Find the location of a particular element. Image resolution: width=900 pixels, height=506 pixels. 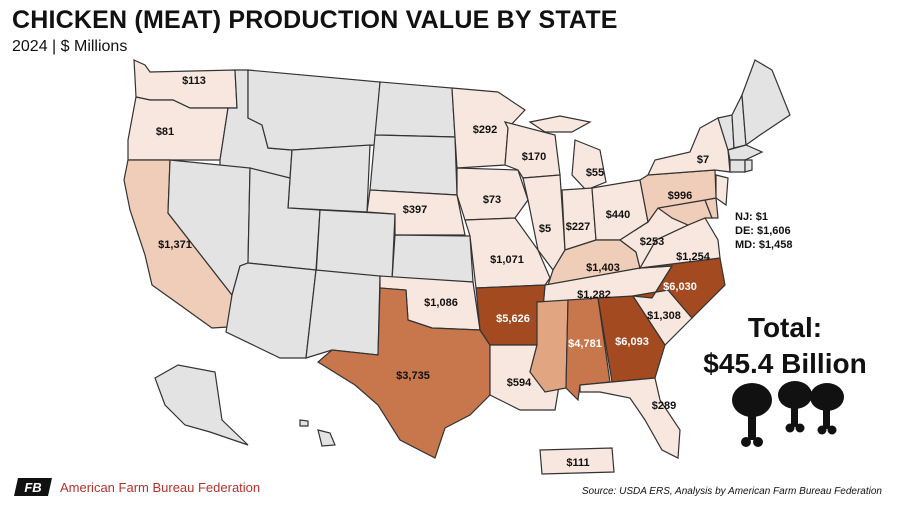

state-PR is located at coordinates (577, 461).